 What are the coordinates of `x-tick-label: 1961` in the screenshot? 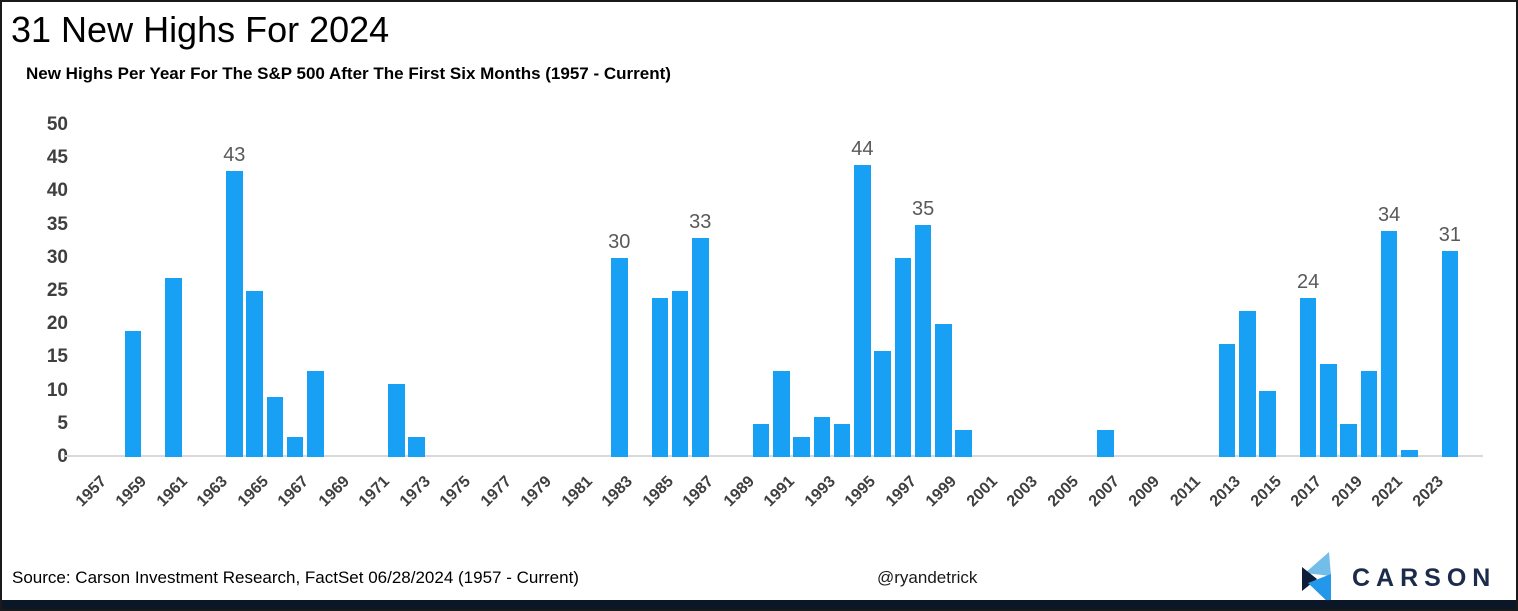 It's located at (172, 492).